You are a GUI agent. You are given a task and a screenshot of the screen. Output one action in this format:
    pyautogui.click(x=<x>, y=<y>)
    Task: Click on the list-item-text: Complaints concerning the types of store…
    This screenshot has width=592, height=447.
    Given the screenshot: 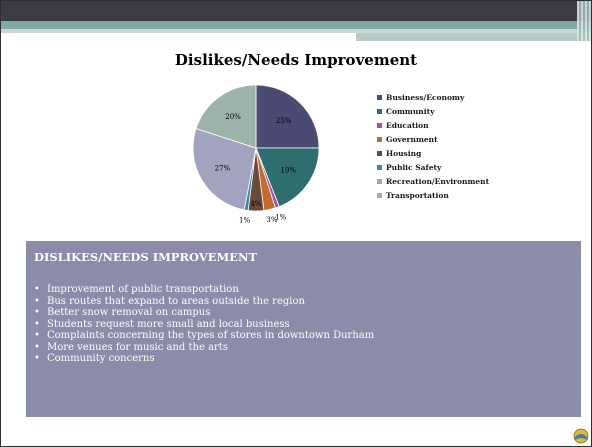 What is the action you would take?
    pyautogui.click(x=211, y=335)
    